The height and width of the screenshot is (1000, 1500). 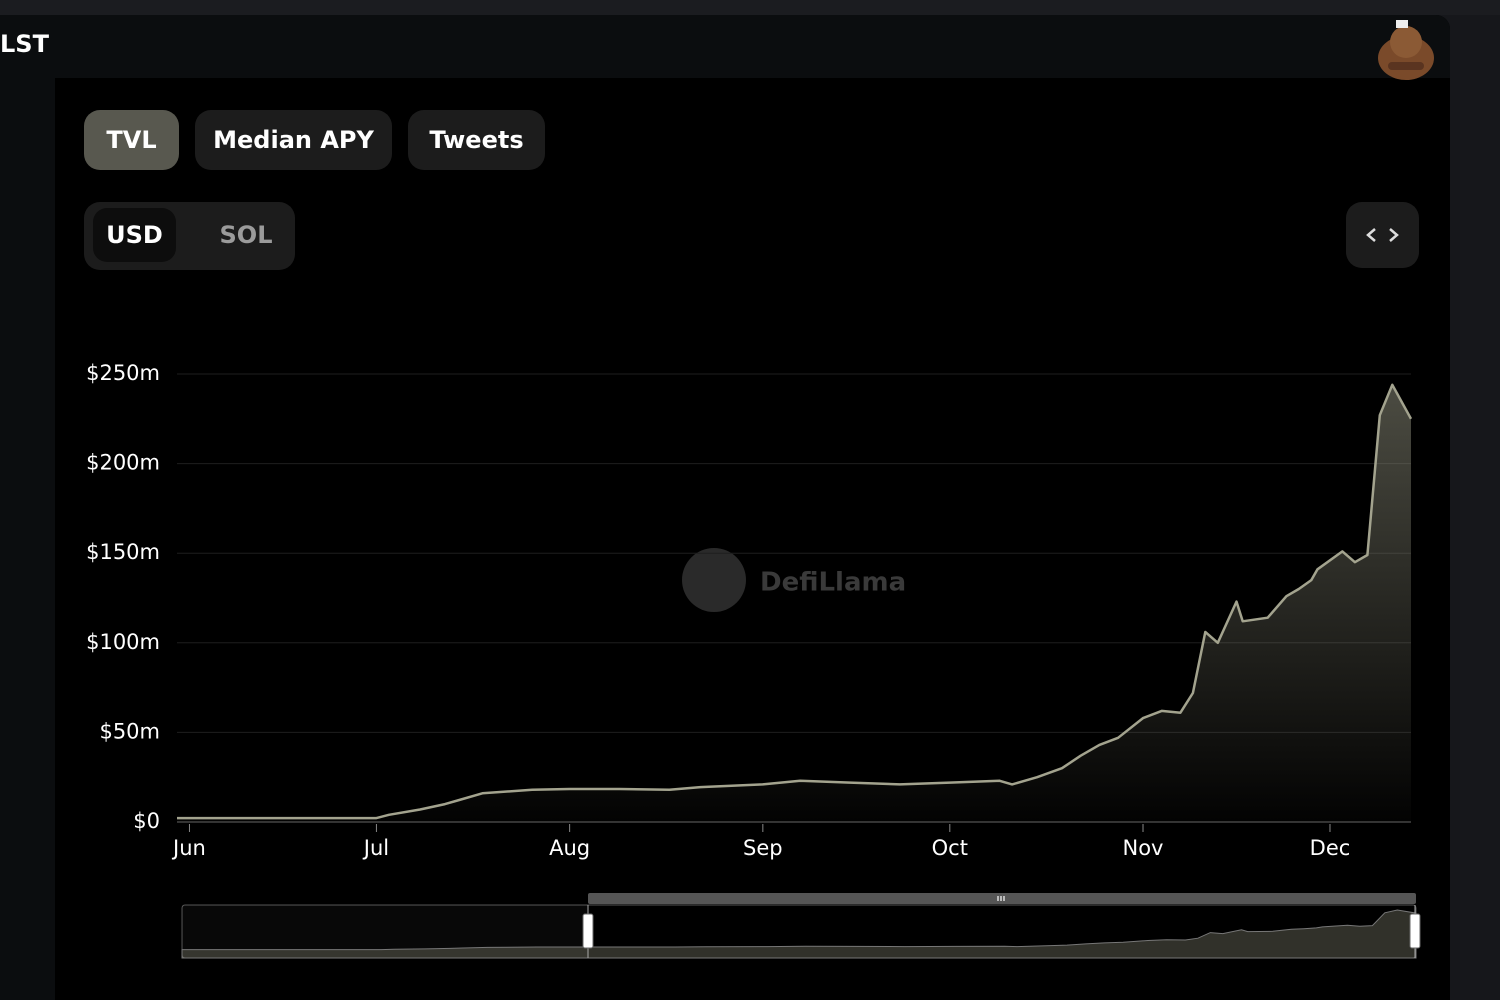 I want to click on toggle-usd: USD, so click(x=134, y=235).